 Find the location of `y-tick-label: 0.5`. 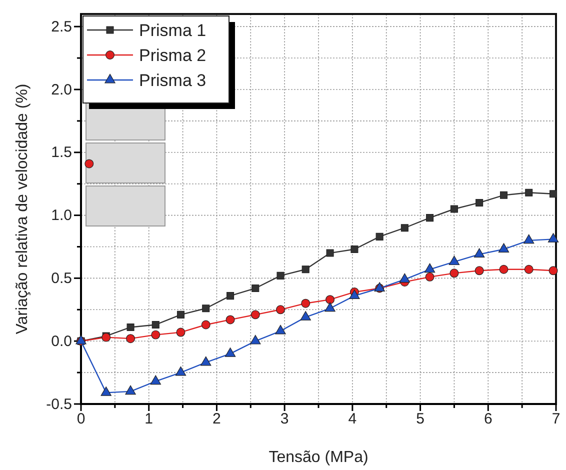

y-tick-label: 0.5 is located at coordinates (61, 278).